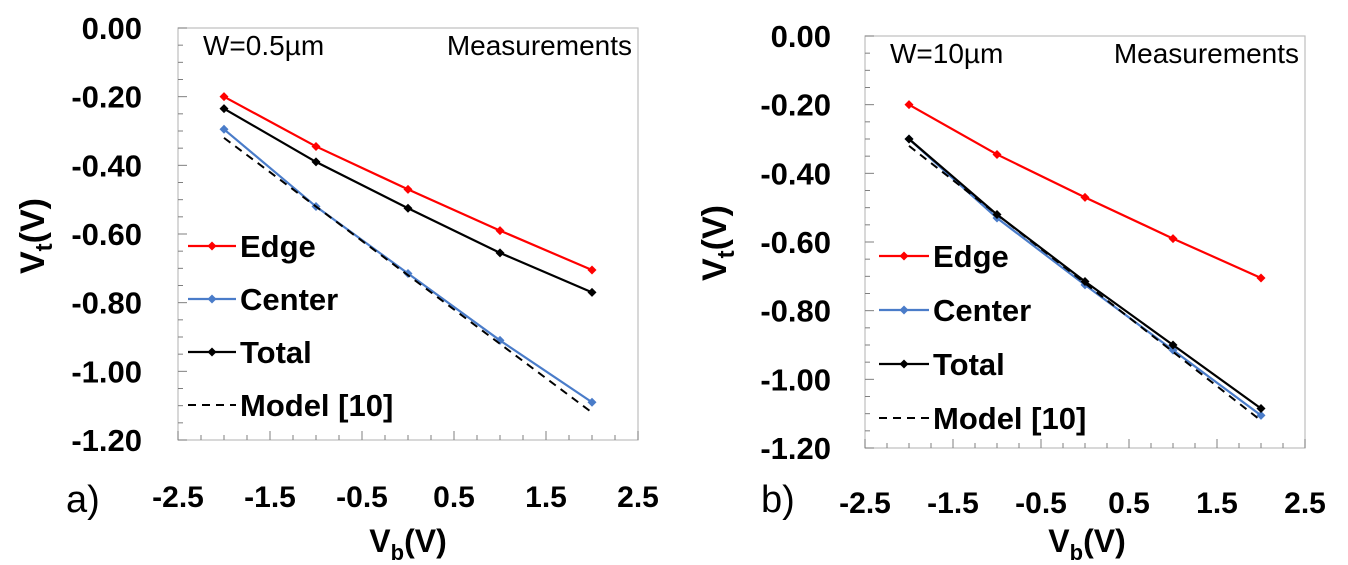 The image size is (1348, 565). I want to click on series-line-total, so click(408, 200).